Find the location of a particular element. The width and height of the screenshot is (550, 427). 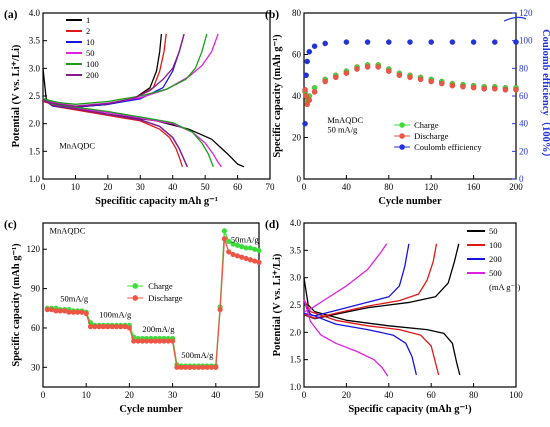

legend-label-500: 500 is located at coordinates (495, 273).